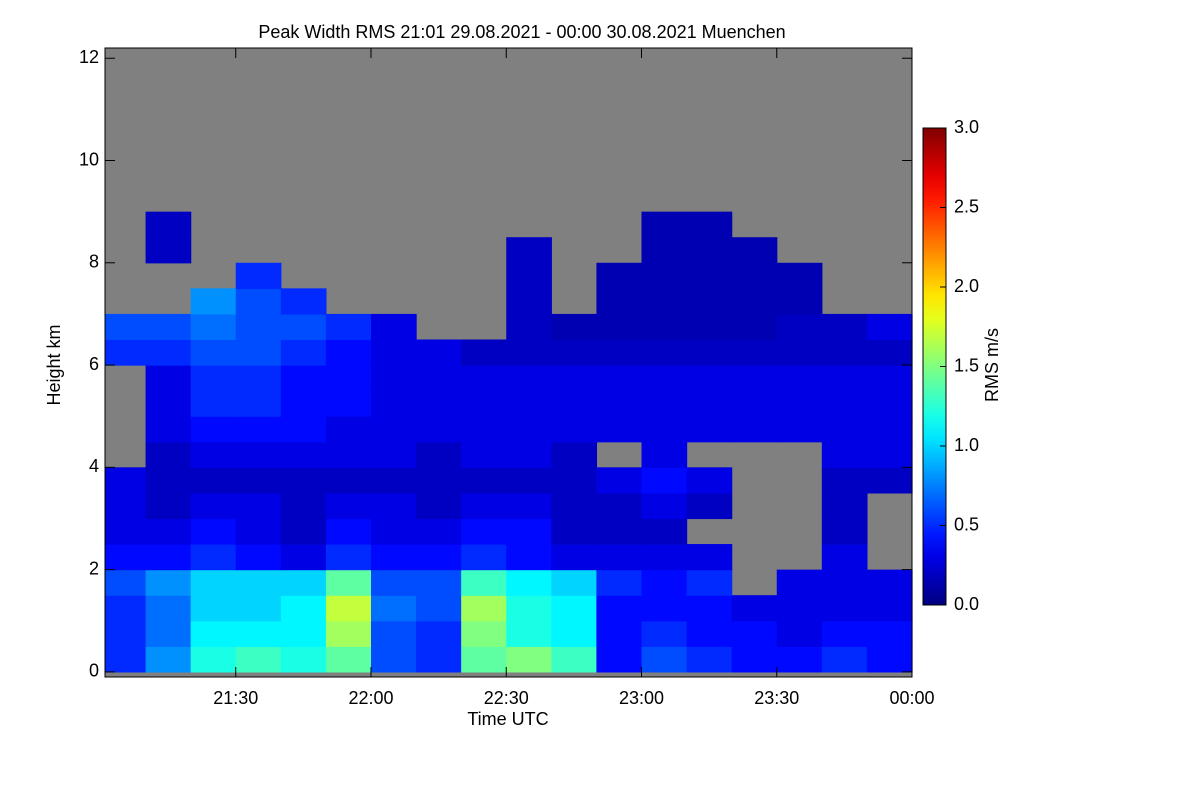 The height and width of the screenshot is (800, 1200). Describe the element at coordinates (966, 524) in the screenshot. I see `colorbar-tick-label: 0.5` at that location.